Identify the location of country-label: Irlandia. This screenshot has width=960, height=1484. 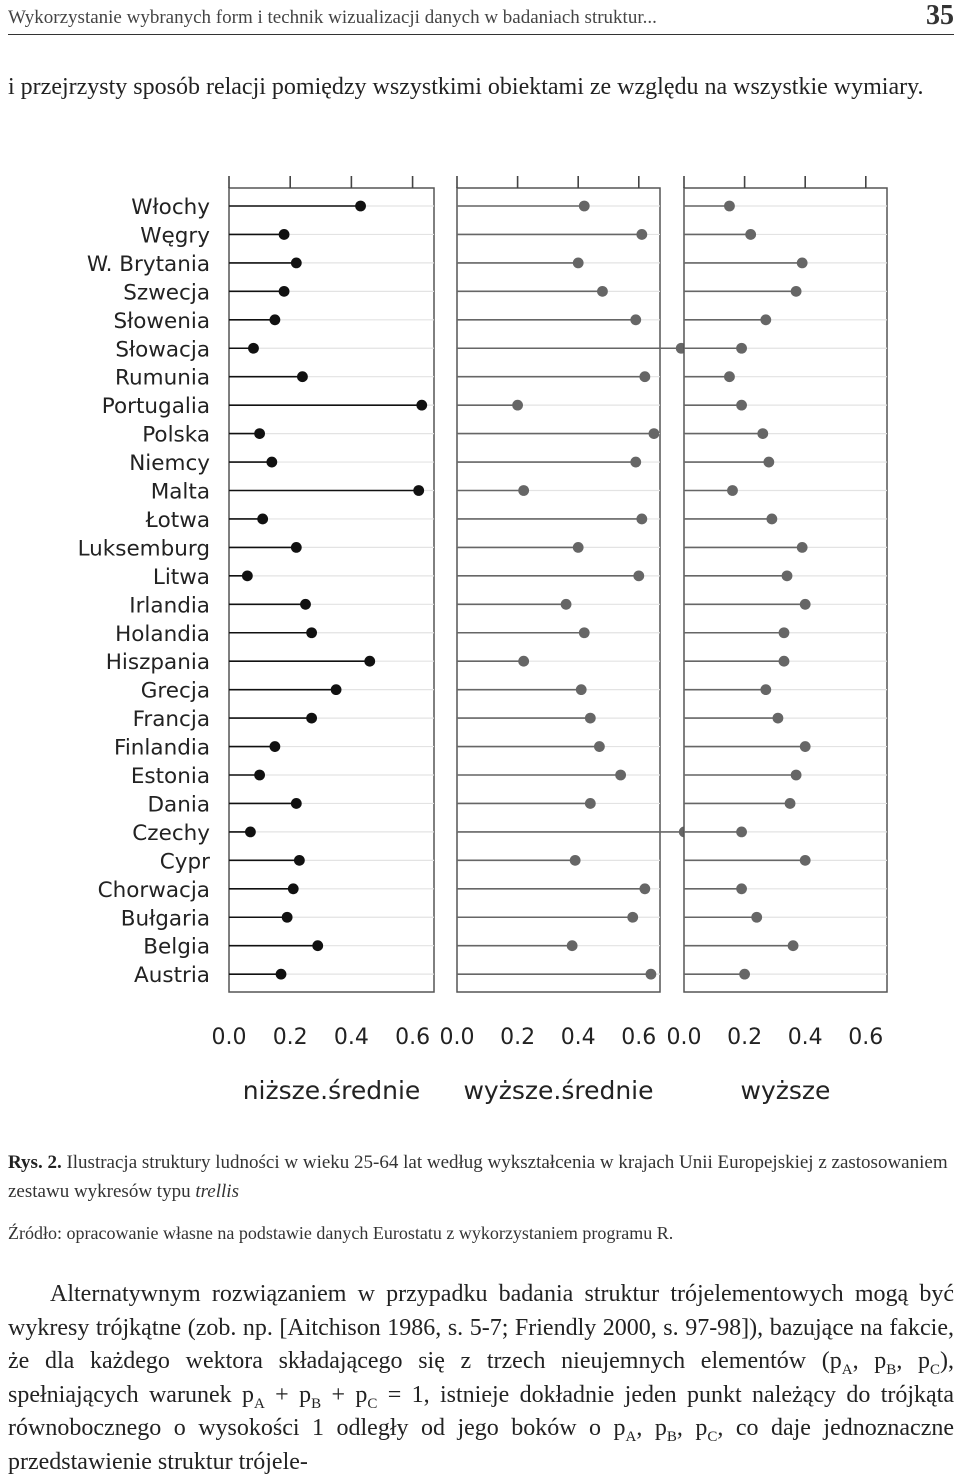
(169, 605).